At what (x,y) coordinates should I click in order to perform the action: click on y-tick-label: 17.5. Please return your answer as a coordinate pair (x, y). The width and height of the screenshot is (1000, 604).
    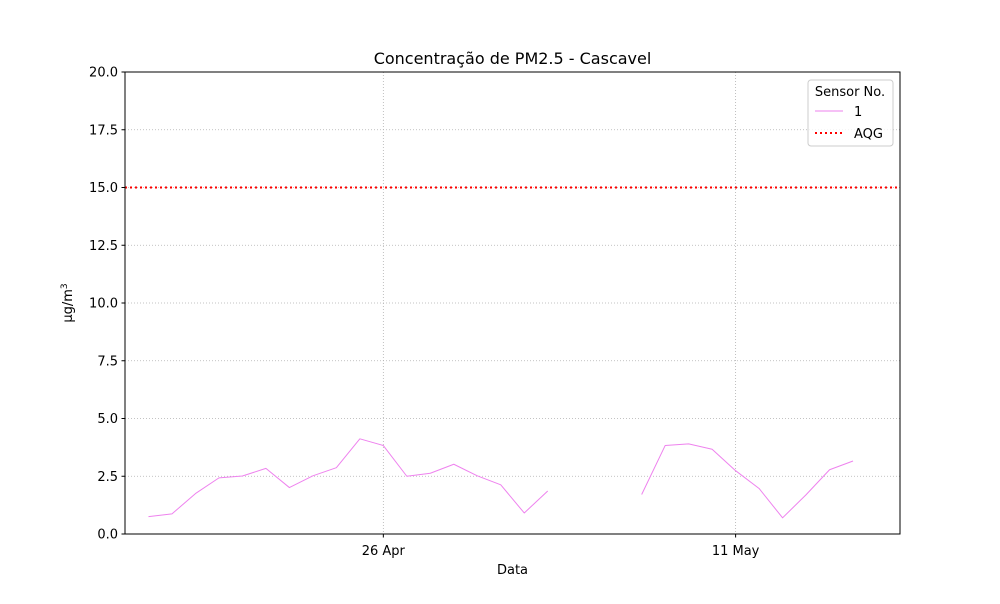
    Looking at the image, I should click on (103, 130).